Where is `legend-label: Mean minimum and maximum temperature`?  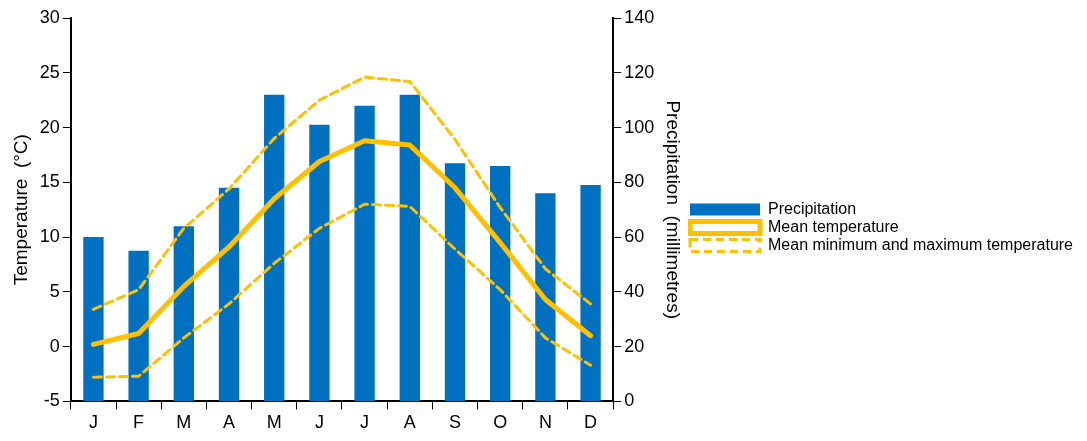
legend-label: Mean minimum and maximum temperature is located at coordinates (921, 244).